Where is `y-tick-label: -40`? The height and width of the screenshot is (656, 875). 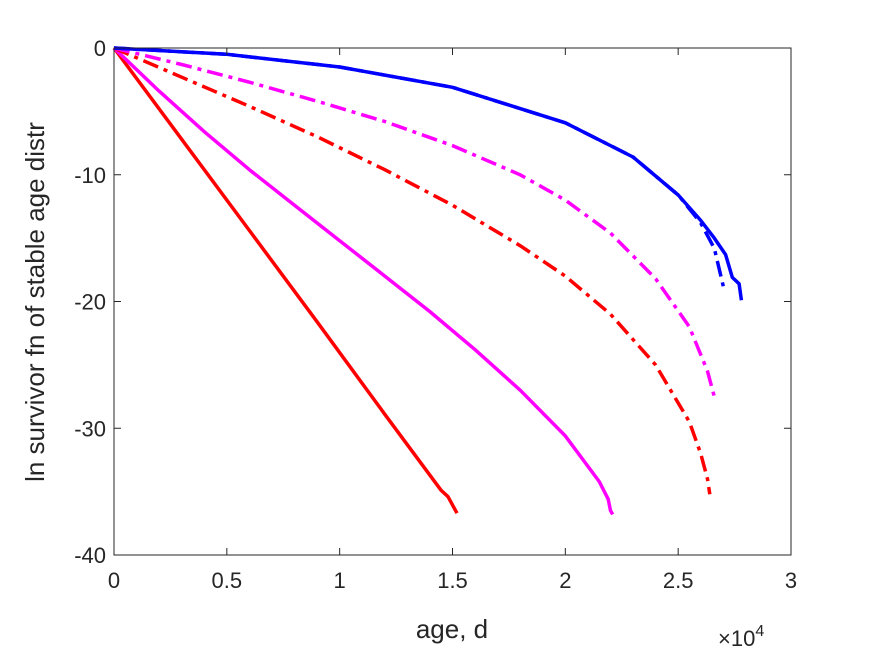 y-tick-label: -40 is located at coordinates (90, 555).